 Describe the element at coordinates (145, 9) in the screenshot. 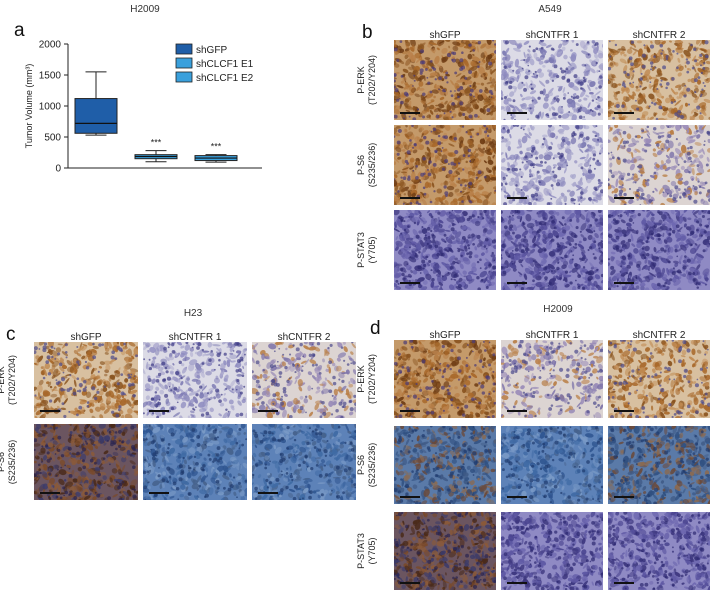

I see `panel-a-title: H2009` at that location.